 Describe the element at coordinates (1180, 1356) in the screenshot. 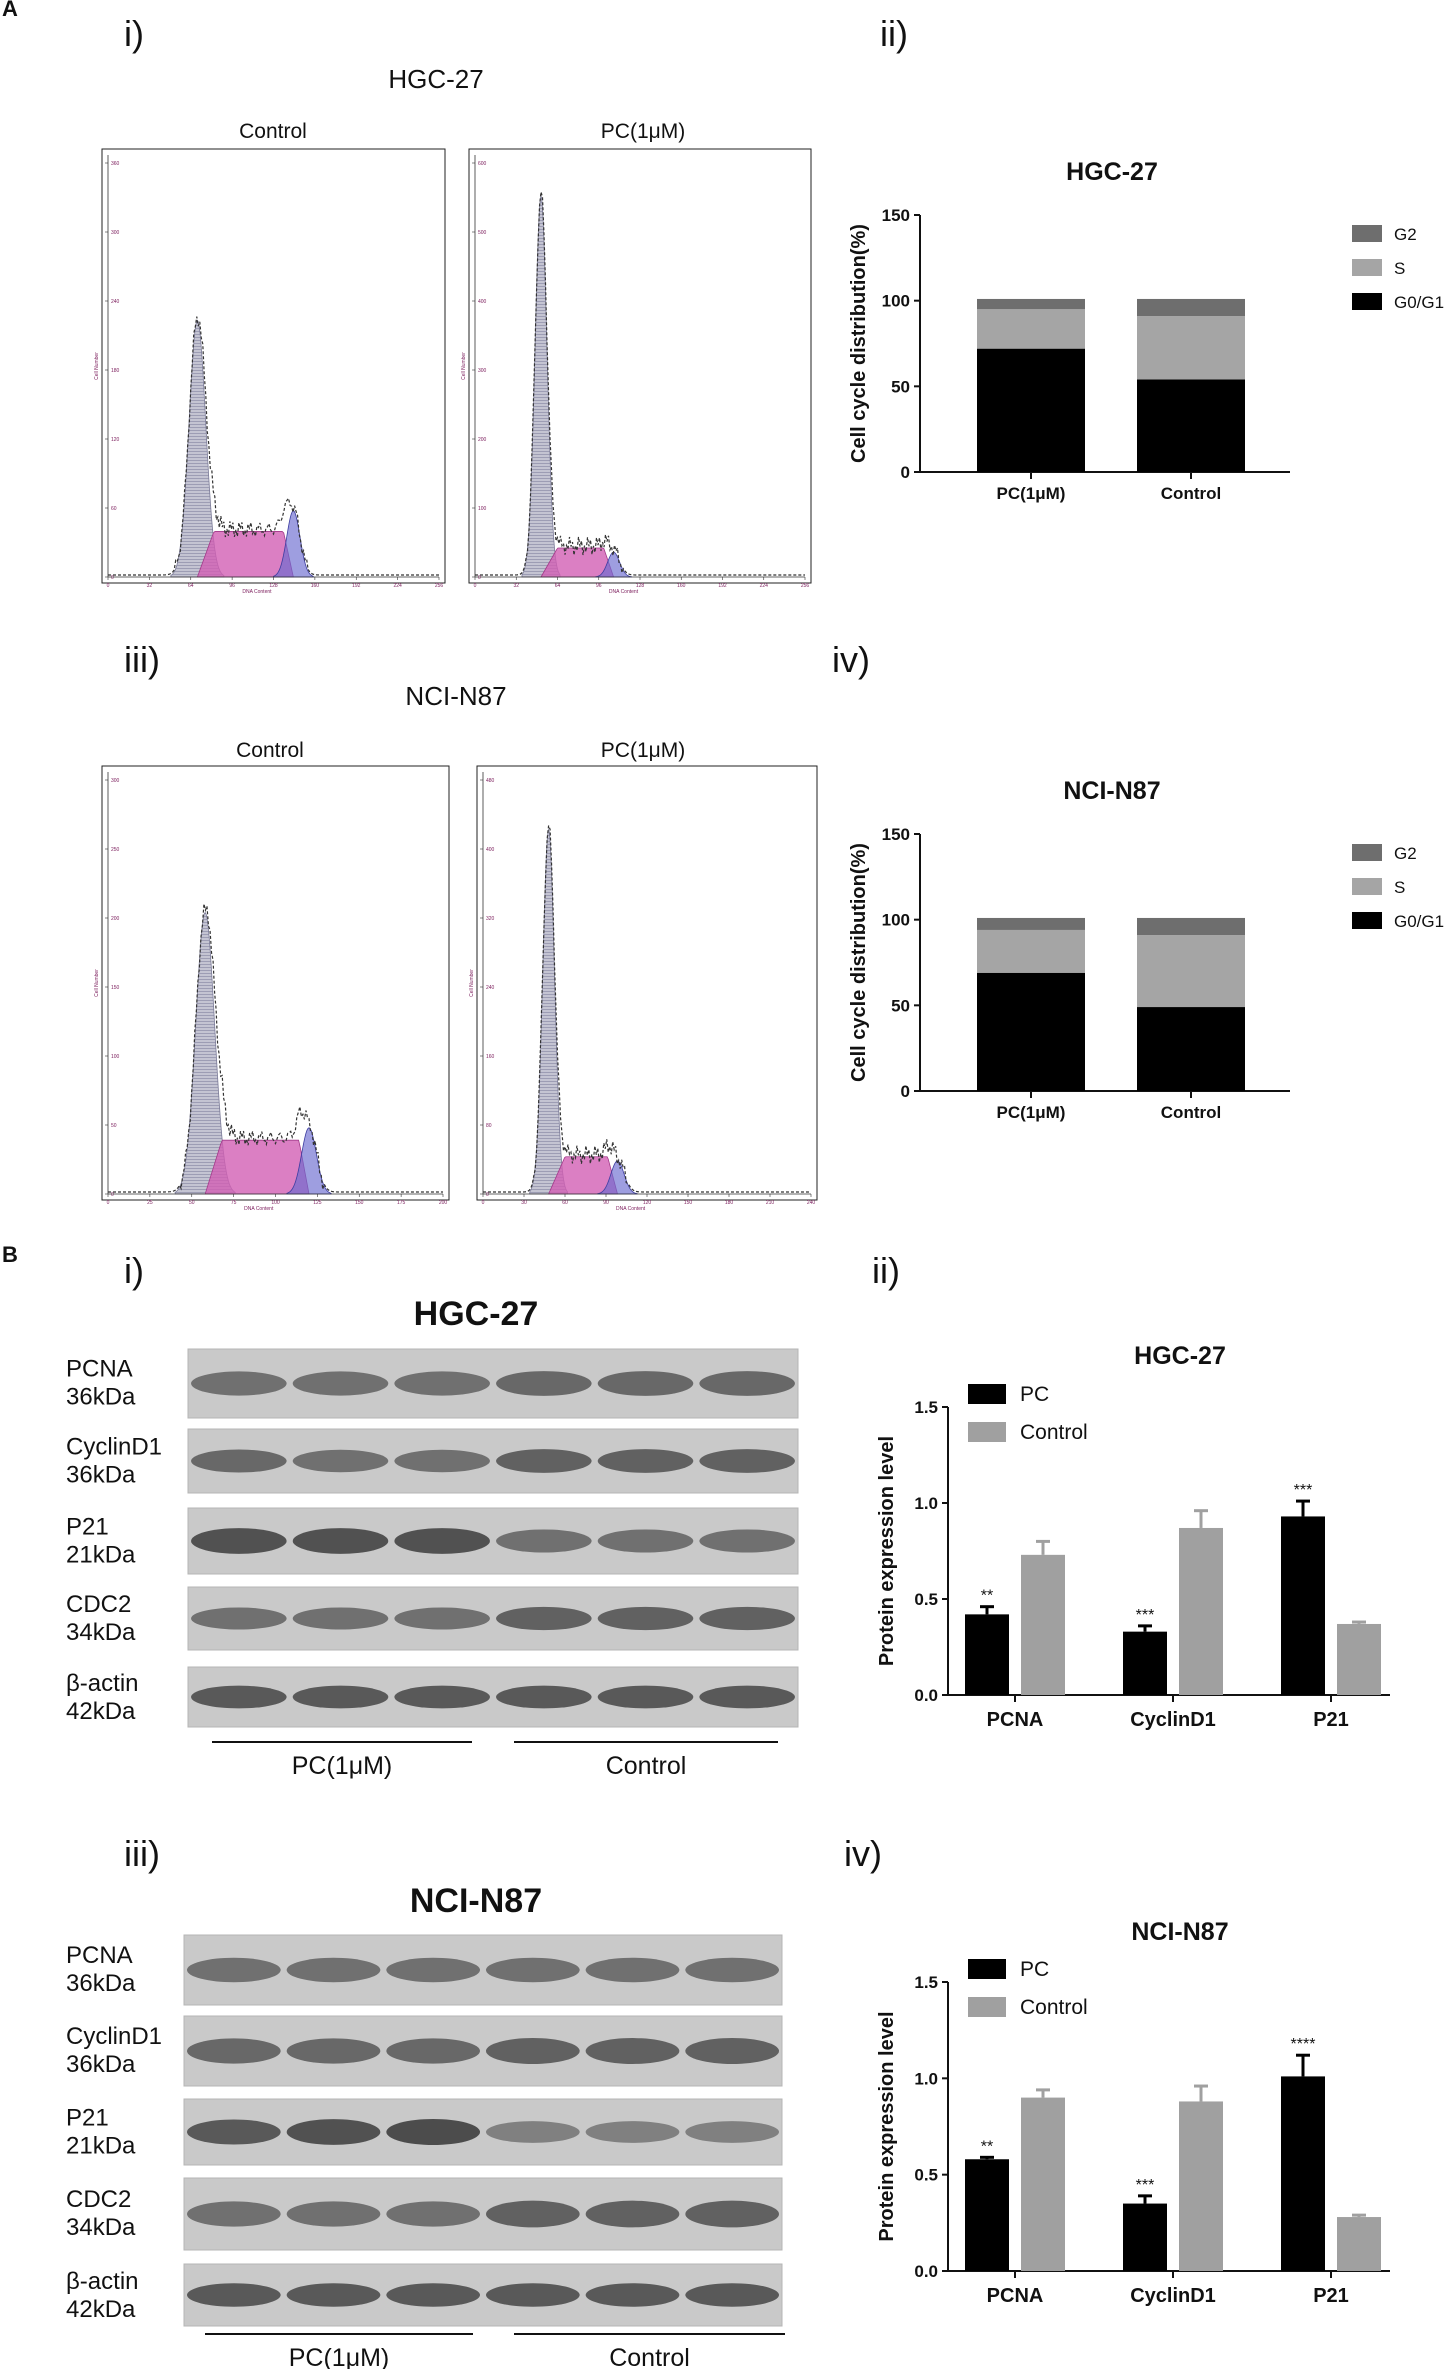

I see `chart-title: HGC-27` at that location.